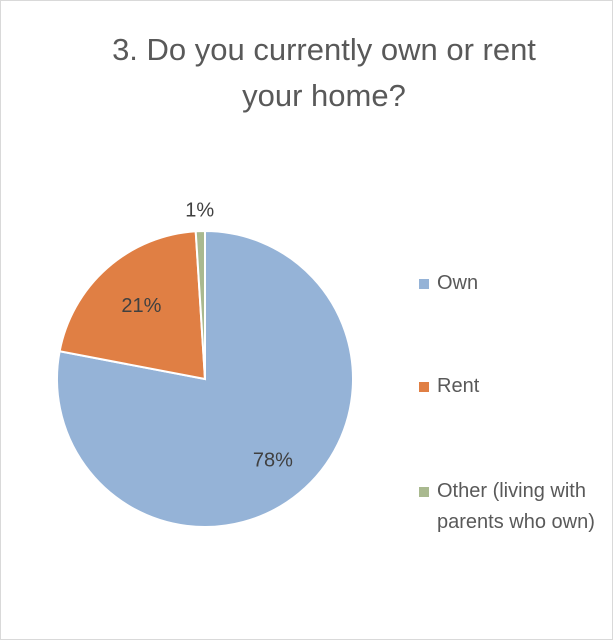  I want to click on legend-item: Own, so click(514, 283).